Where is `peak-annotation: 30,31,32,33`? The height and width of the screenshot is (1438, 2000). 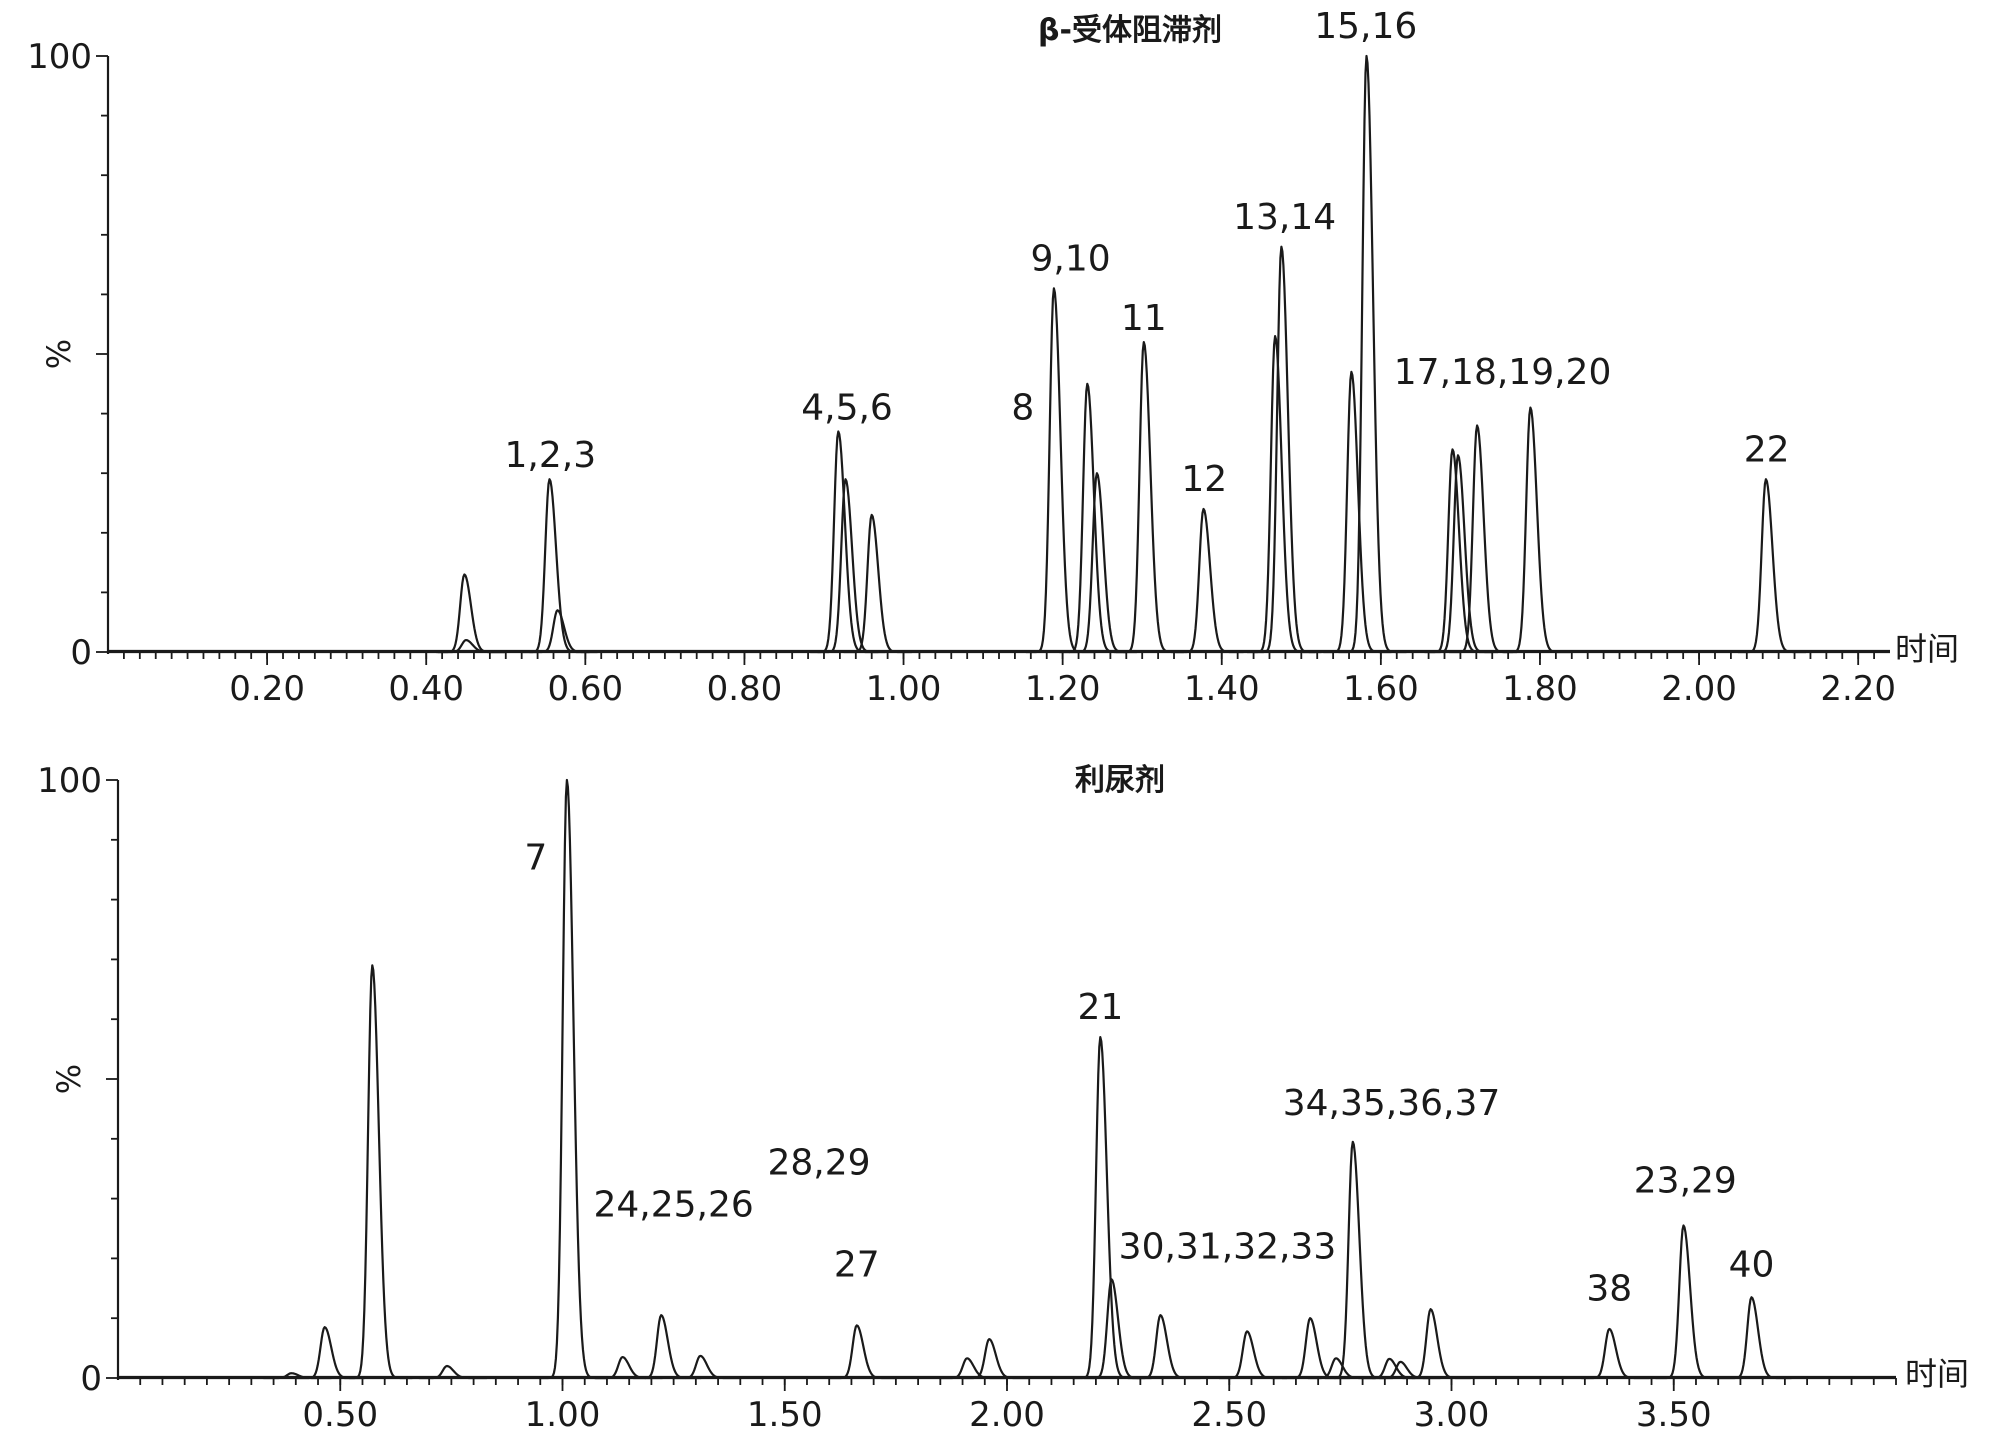
peak-annotation: 30,31,32,33 is located at coordinates (1228, 1246).